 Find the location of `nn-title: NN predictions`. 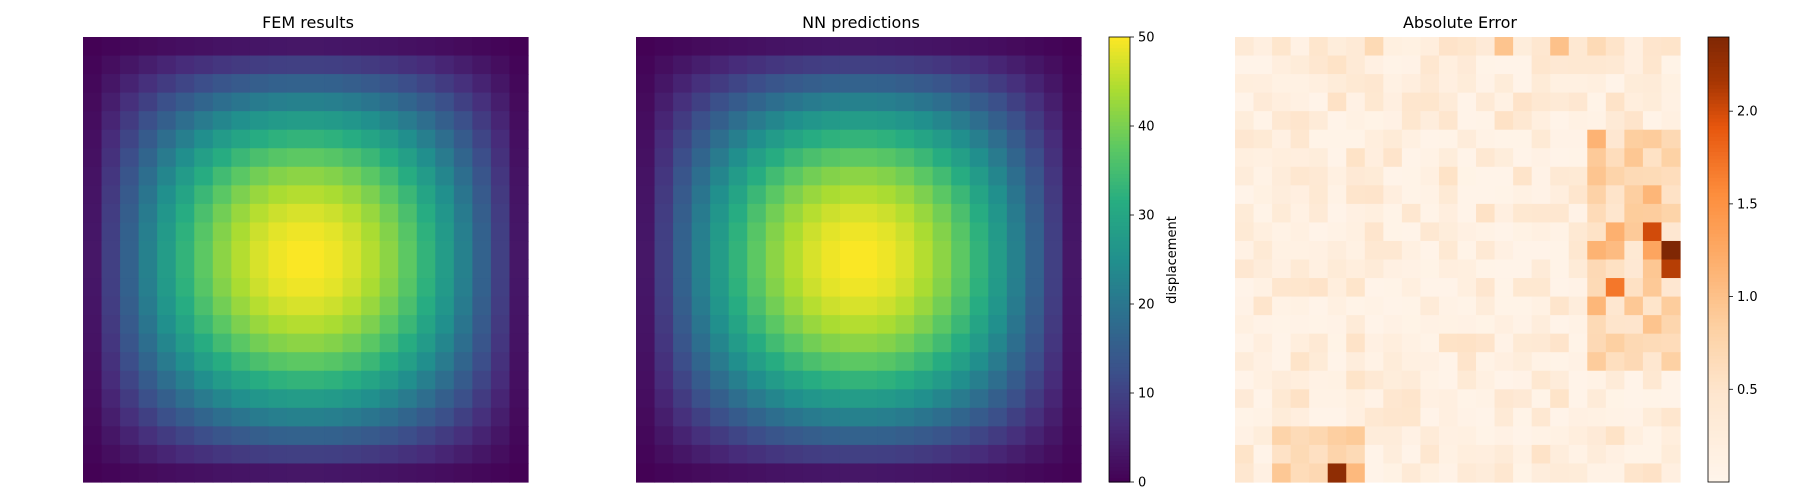

nn-title: NN predictions is located at coordinates (861, 22).